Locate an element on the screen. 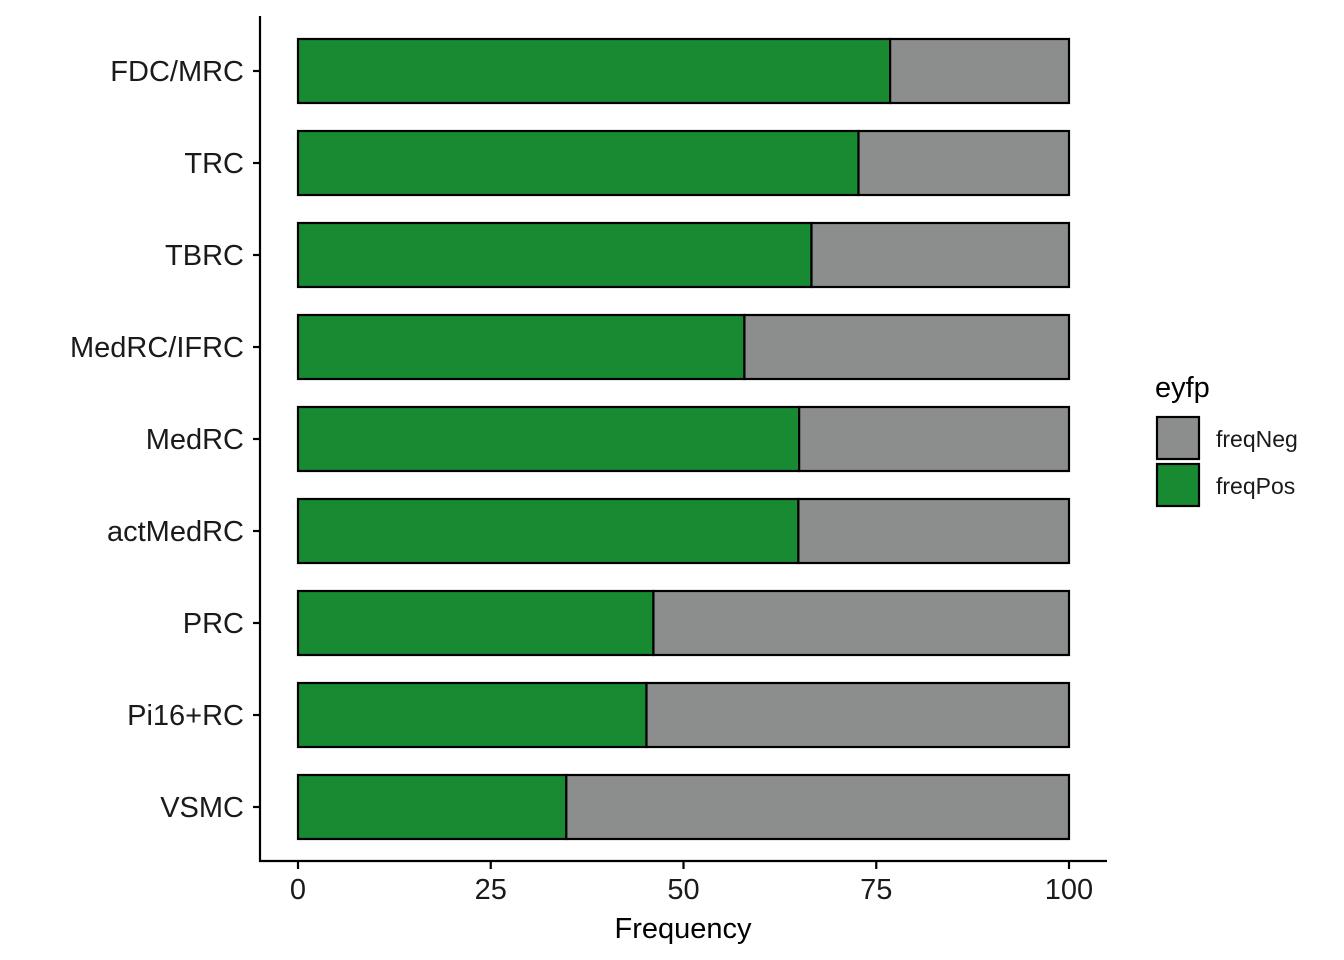  y-tick-label: MedRC is located at coordinates (195, 440).